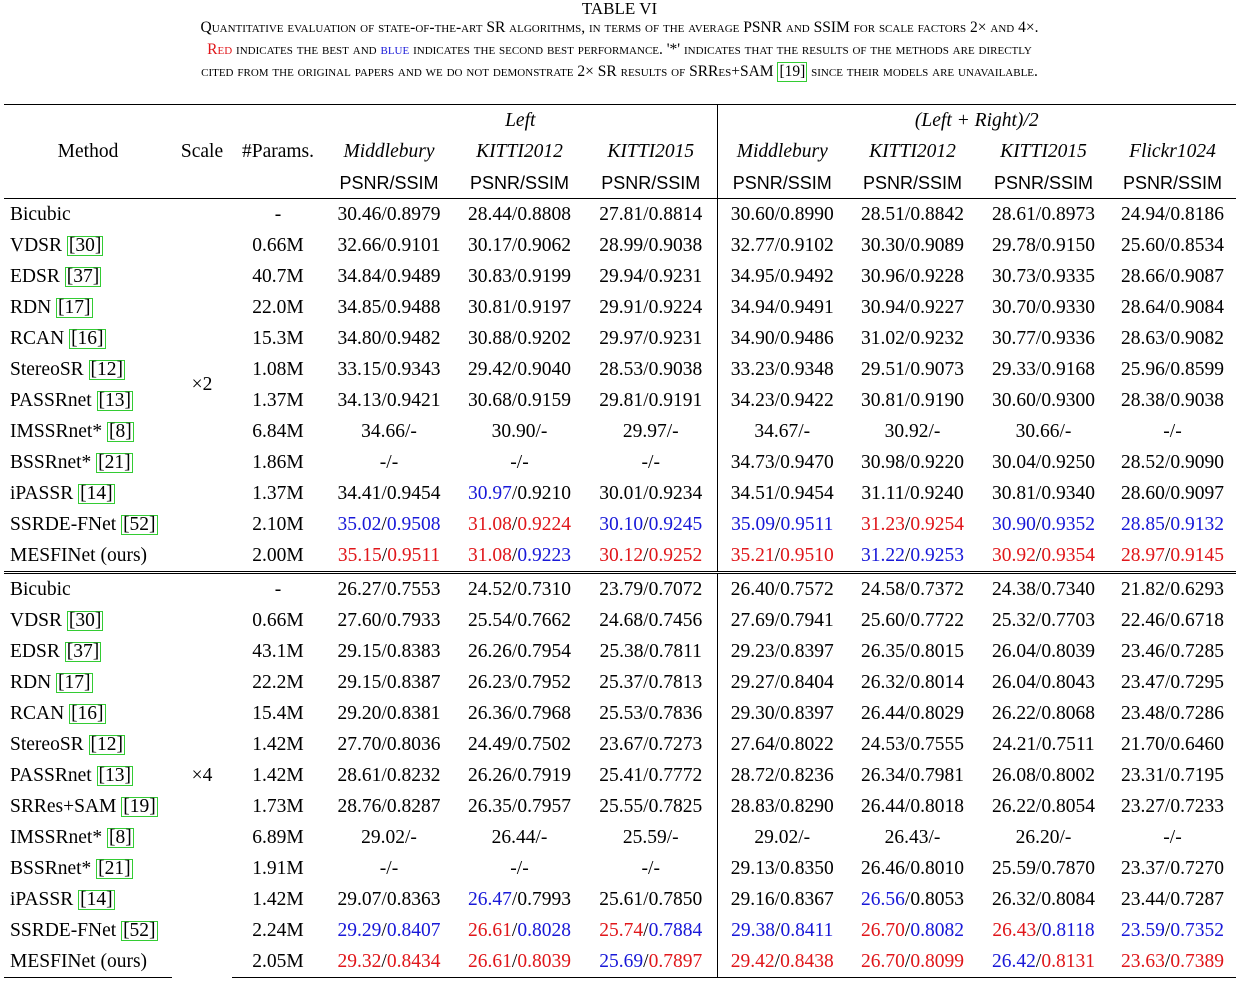 The image size is (1239, 992). Describe the element at coordinates (1014, 744) in the screenshot. I see `psnr-value: 24.21` at that location.